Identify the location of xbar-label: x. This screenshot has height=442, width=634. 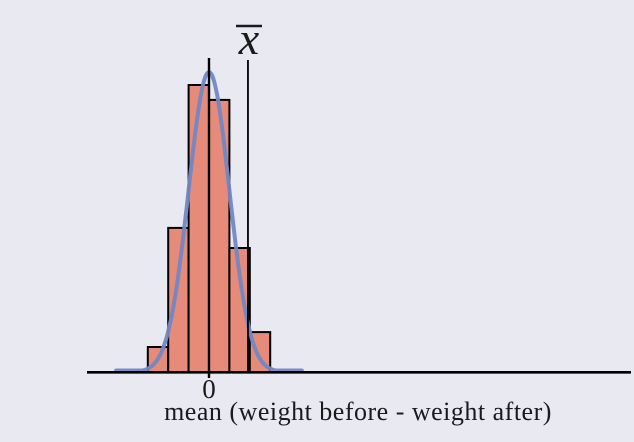
(249, 38).